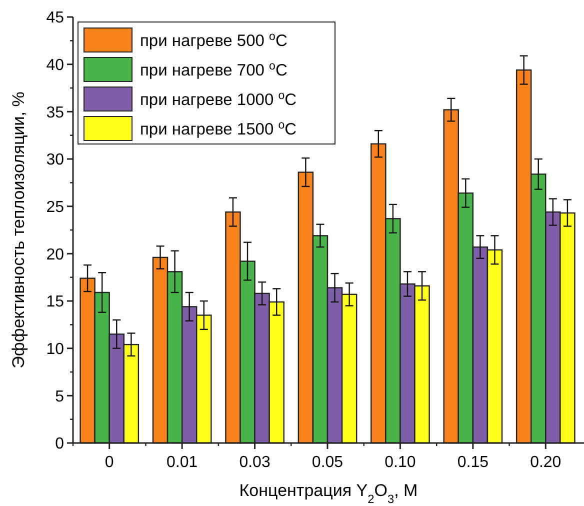 The height and width of the screenshot is (506, 584). Describe the element at coordinates (218, 128) in the screenshot. I see `legend-label: при нагреве 1500 $^{o}$C` at that location.